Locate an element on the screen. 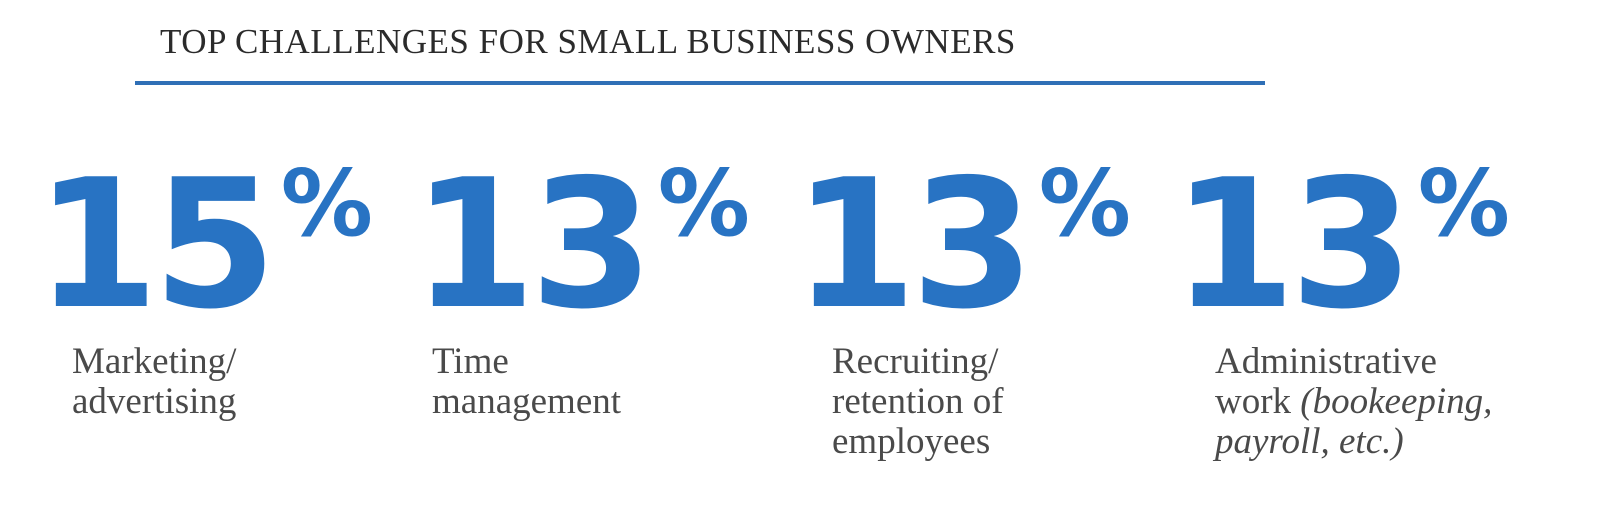  label-line: Recruiting/ is located at coordinates (918, 362).